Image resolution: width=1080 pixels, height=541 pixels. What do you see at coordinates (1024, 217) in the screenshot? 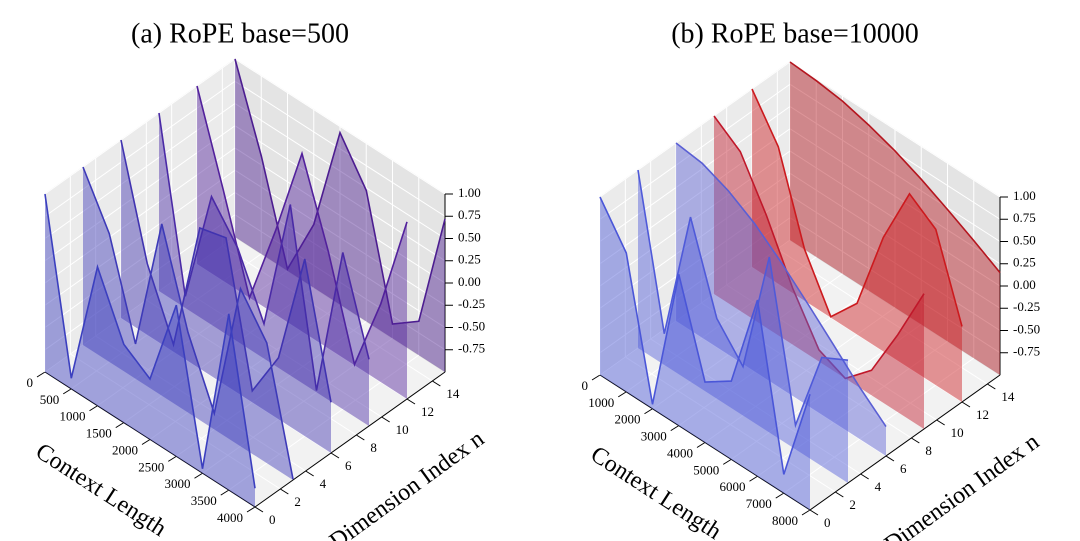
I see `z-tick-label: 0.75` at bounding box center [1024, 217].